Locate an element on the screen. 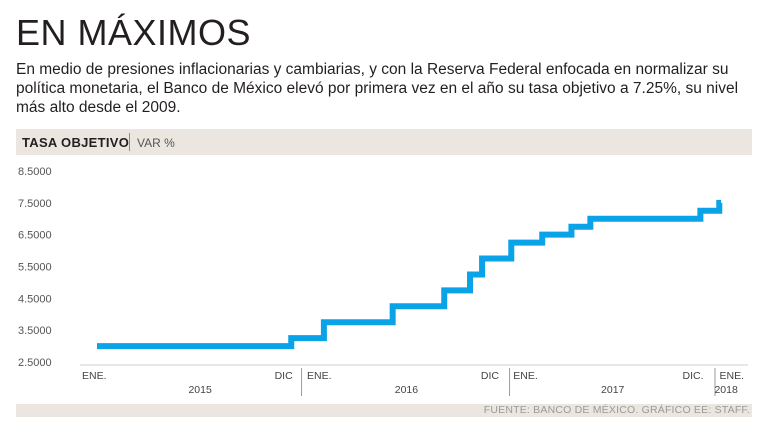 The image size is (768, 433). year-label: 2018 is located at coordinates (726, 390).